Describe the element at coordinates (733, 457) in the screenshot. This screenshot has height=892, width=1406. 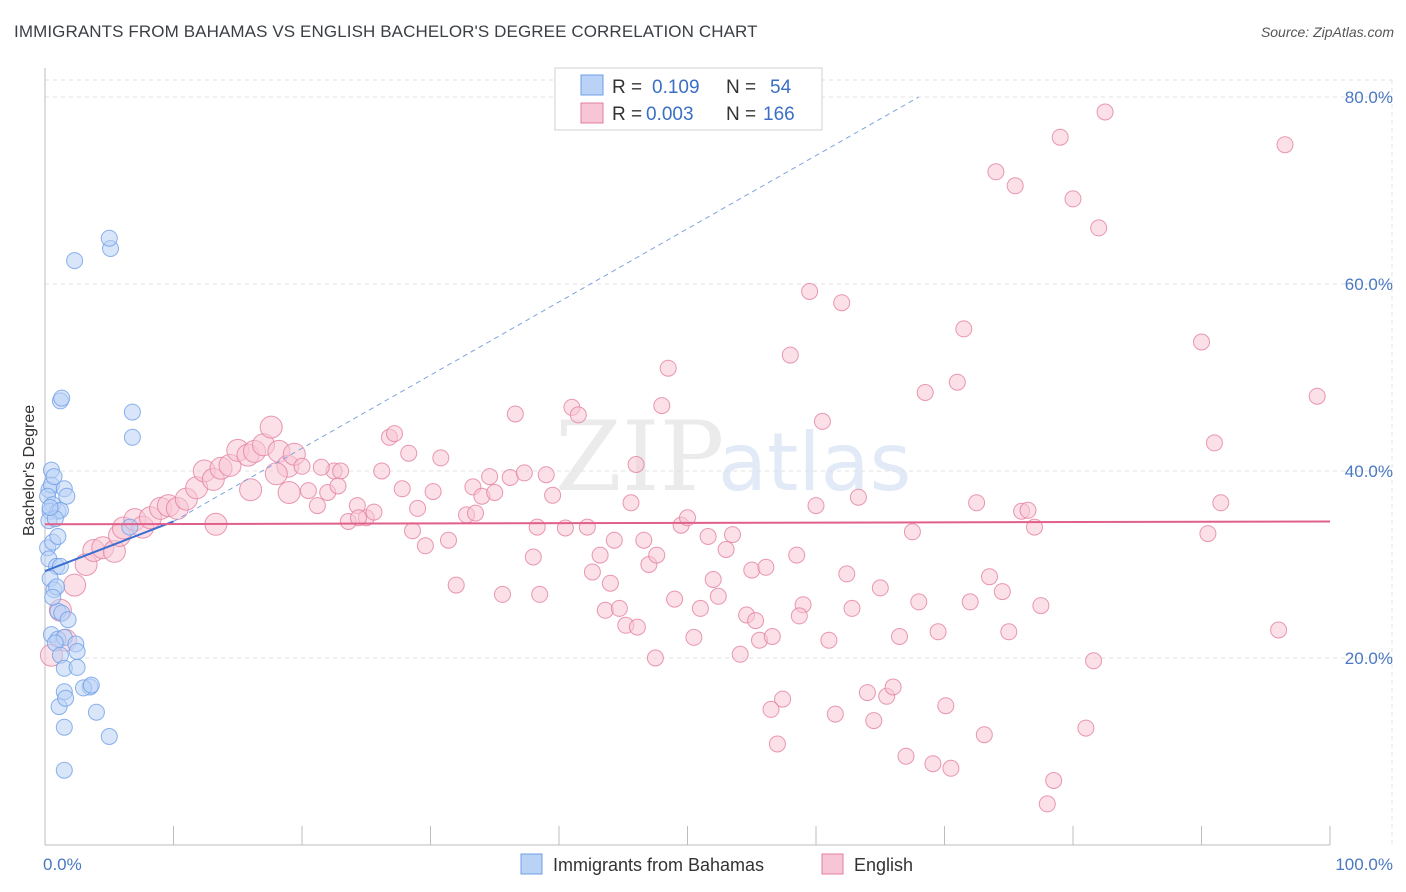
I see `watermark: ZIP atlas` at that location.